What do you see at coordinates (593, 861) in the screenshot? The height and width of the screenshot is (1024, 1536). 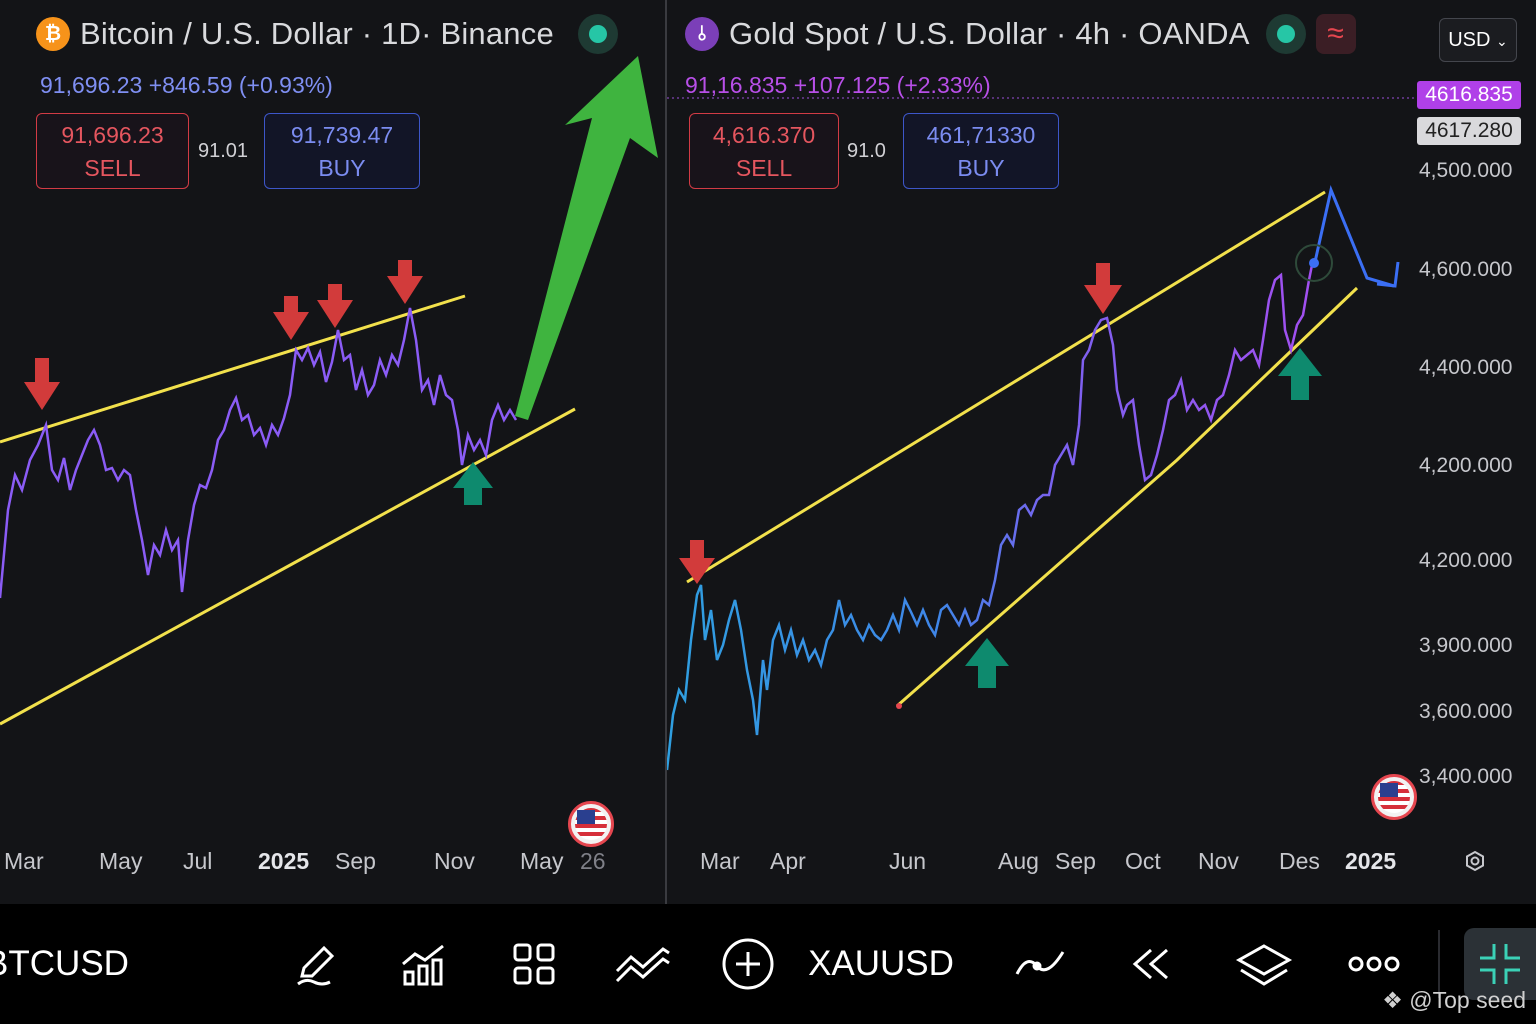 I see `btc-x-label: 26` at bounding box center [593, 861].